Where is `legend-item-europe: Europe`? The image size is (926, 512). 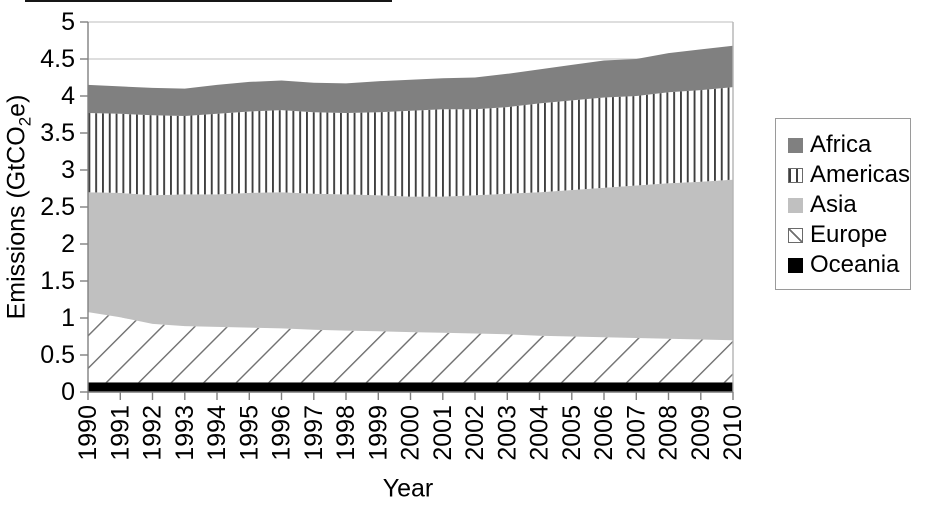 legend-item-europe: Europe is located at coordinates (849, 235).